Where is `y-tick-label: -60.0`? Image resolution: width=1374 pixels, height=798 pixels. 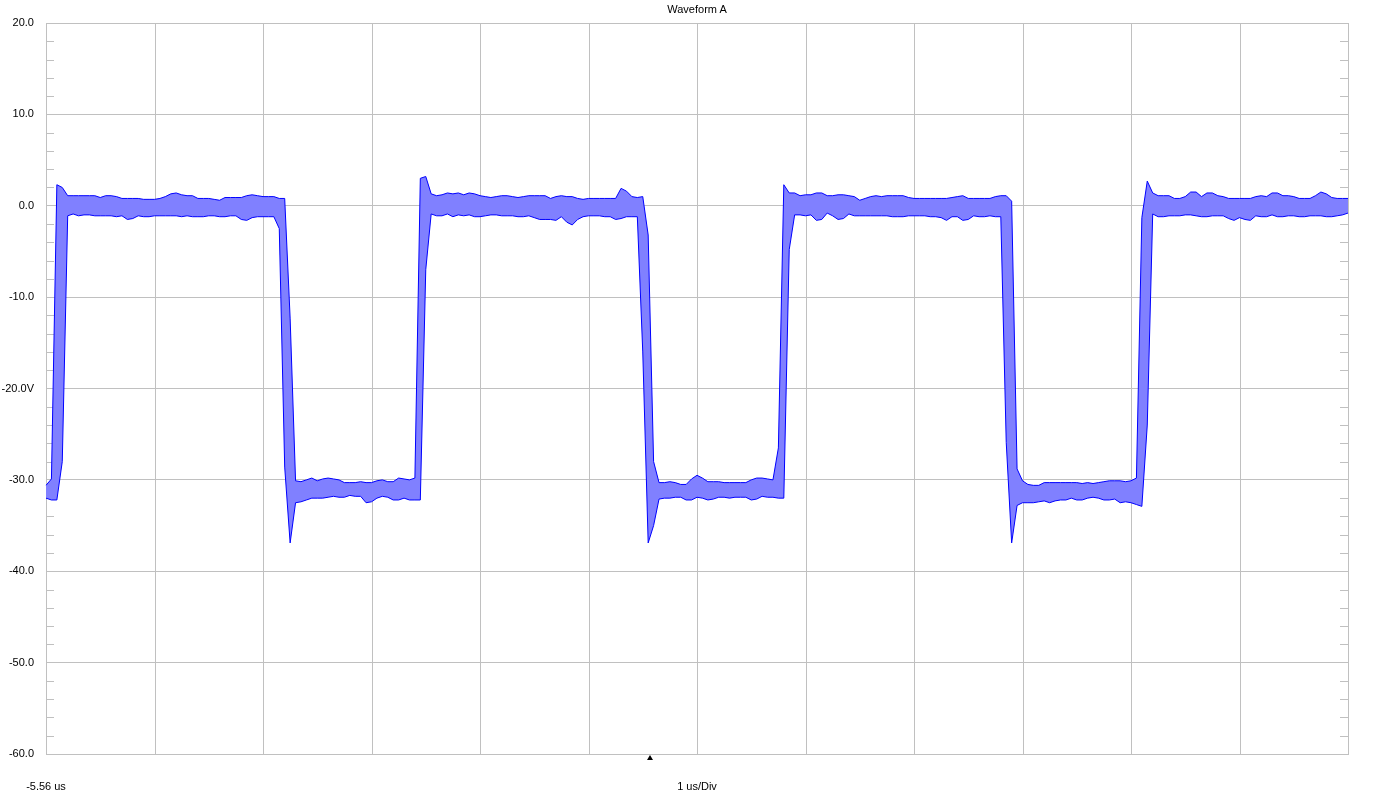
y-tick-label: -60.0 is located at coordinates (21, 753).